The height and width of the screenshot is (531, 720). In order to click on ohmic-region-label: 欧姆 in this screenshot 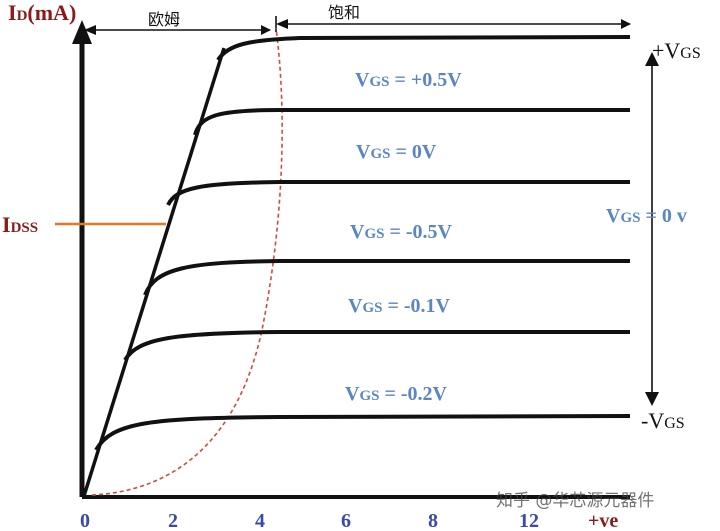, I will do `click(164, 19)`.